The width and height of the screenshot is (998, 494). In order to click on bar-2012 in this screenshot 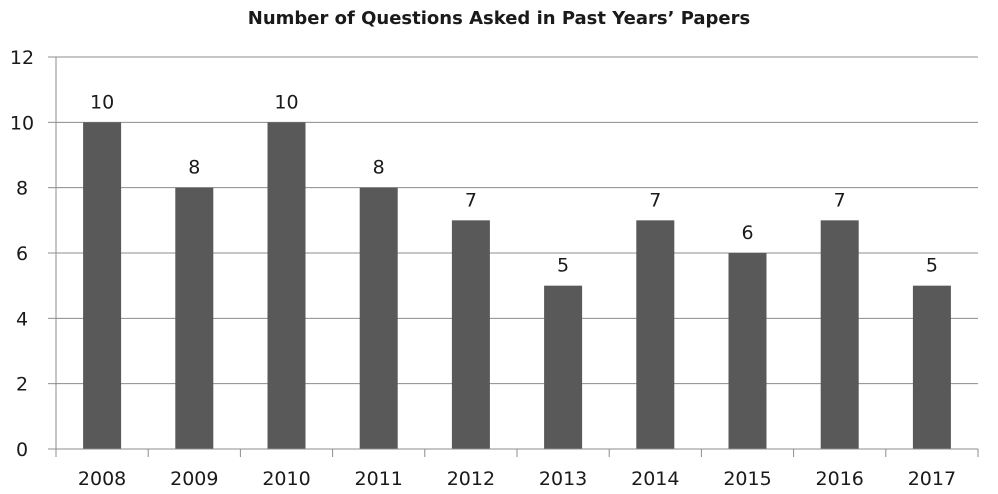, I will do `click(470, 334)`.